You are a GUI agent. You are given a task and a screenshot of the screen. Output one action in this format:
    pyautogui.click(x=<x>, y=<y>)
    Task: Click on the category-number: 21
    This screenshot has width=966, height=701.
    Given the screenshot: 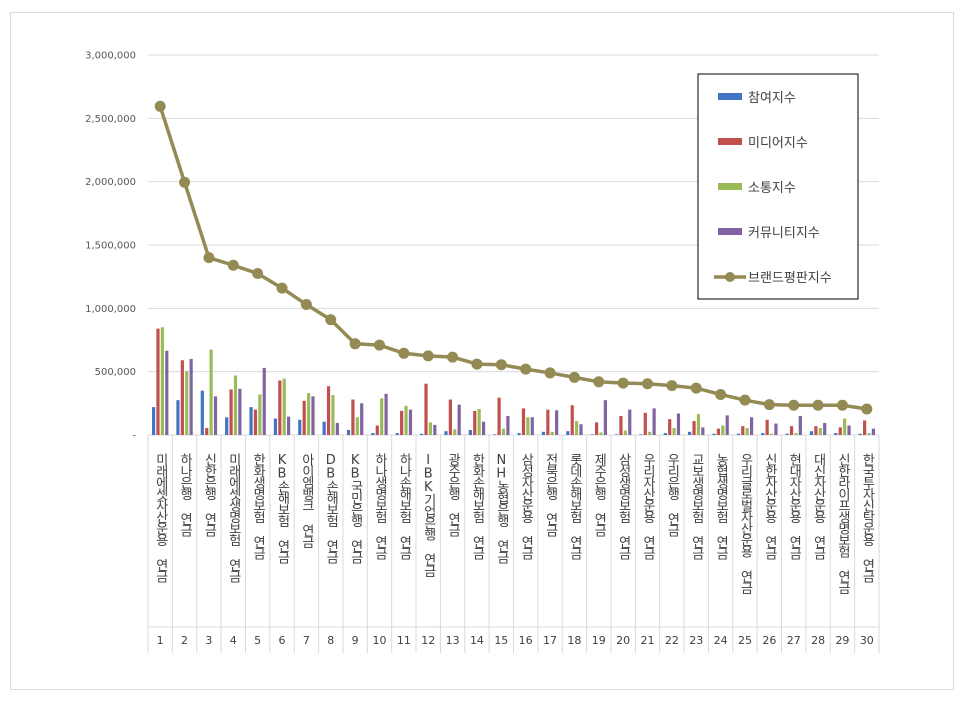 What is the action you would take?
    pyautogui.click(x=648, y=640)
    